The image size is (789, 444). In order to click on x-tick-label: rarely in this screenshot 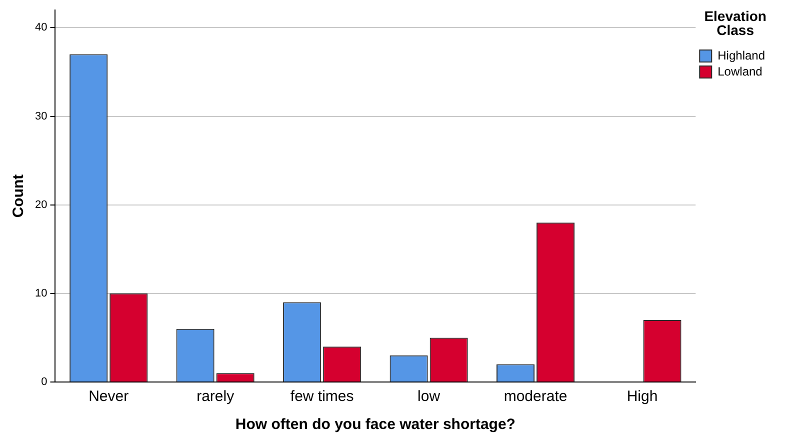, I will do `click(215, 397)`.